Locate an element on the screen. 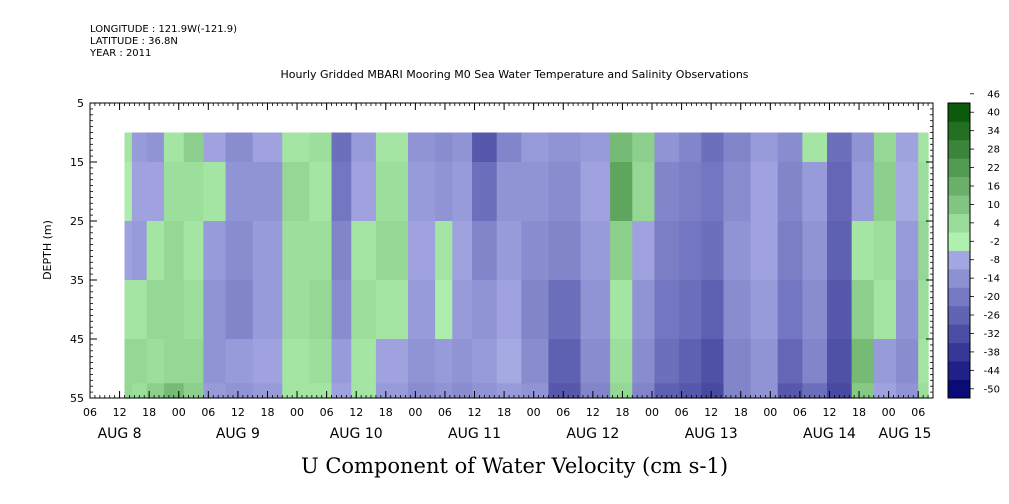  colorbar-label: 10 is located at coordinates (993, 205).